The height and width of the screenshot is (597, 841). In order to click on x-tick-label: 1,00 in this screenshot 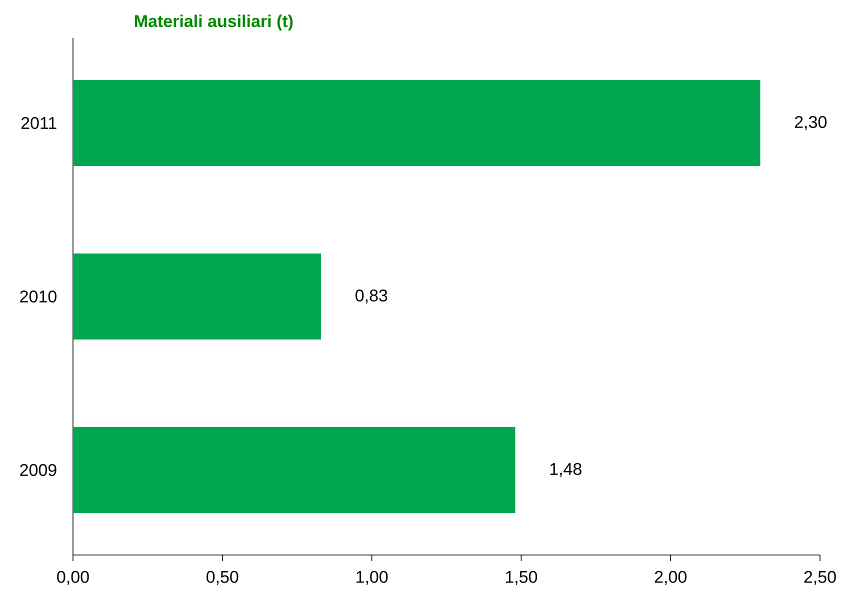, I will do `click(372, 577)`.